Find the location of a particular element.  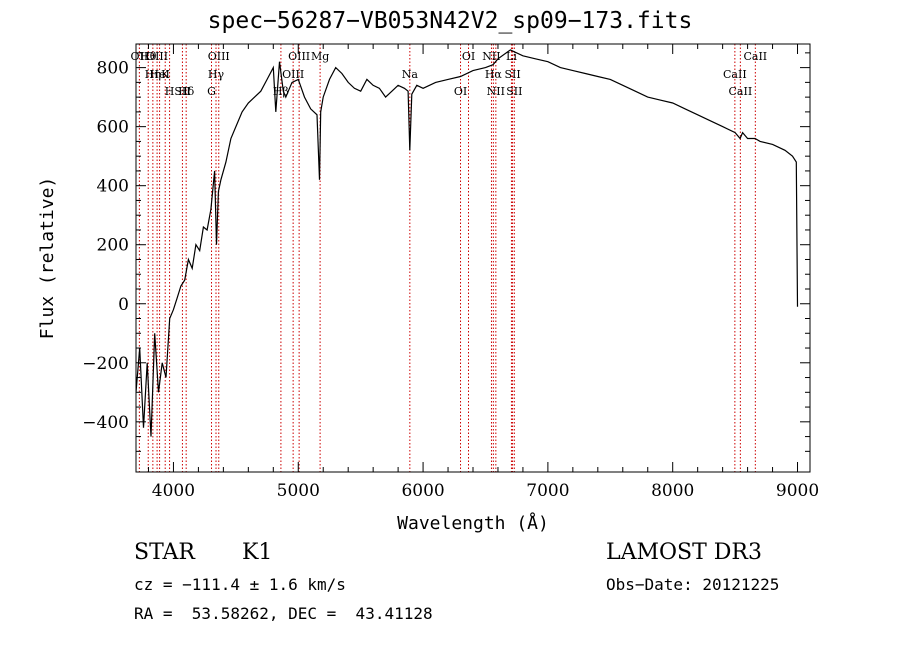

line-marker-label-5: SII is located at coordinates (182, 91).